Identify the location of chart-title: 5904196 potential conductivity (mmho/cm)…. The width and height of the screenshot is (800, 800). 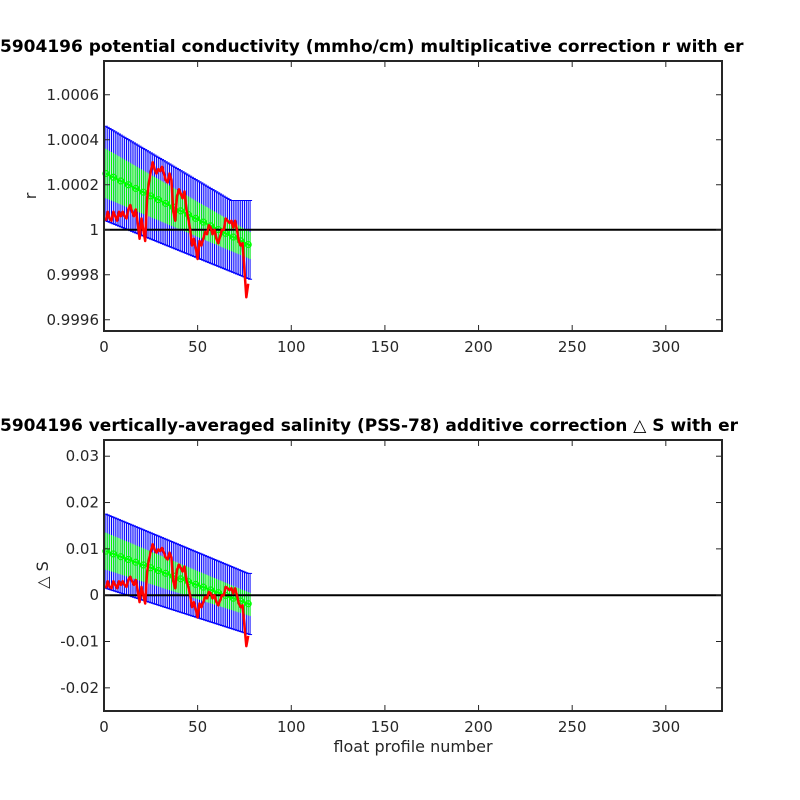
(372, 47).